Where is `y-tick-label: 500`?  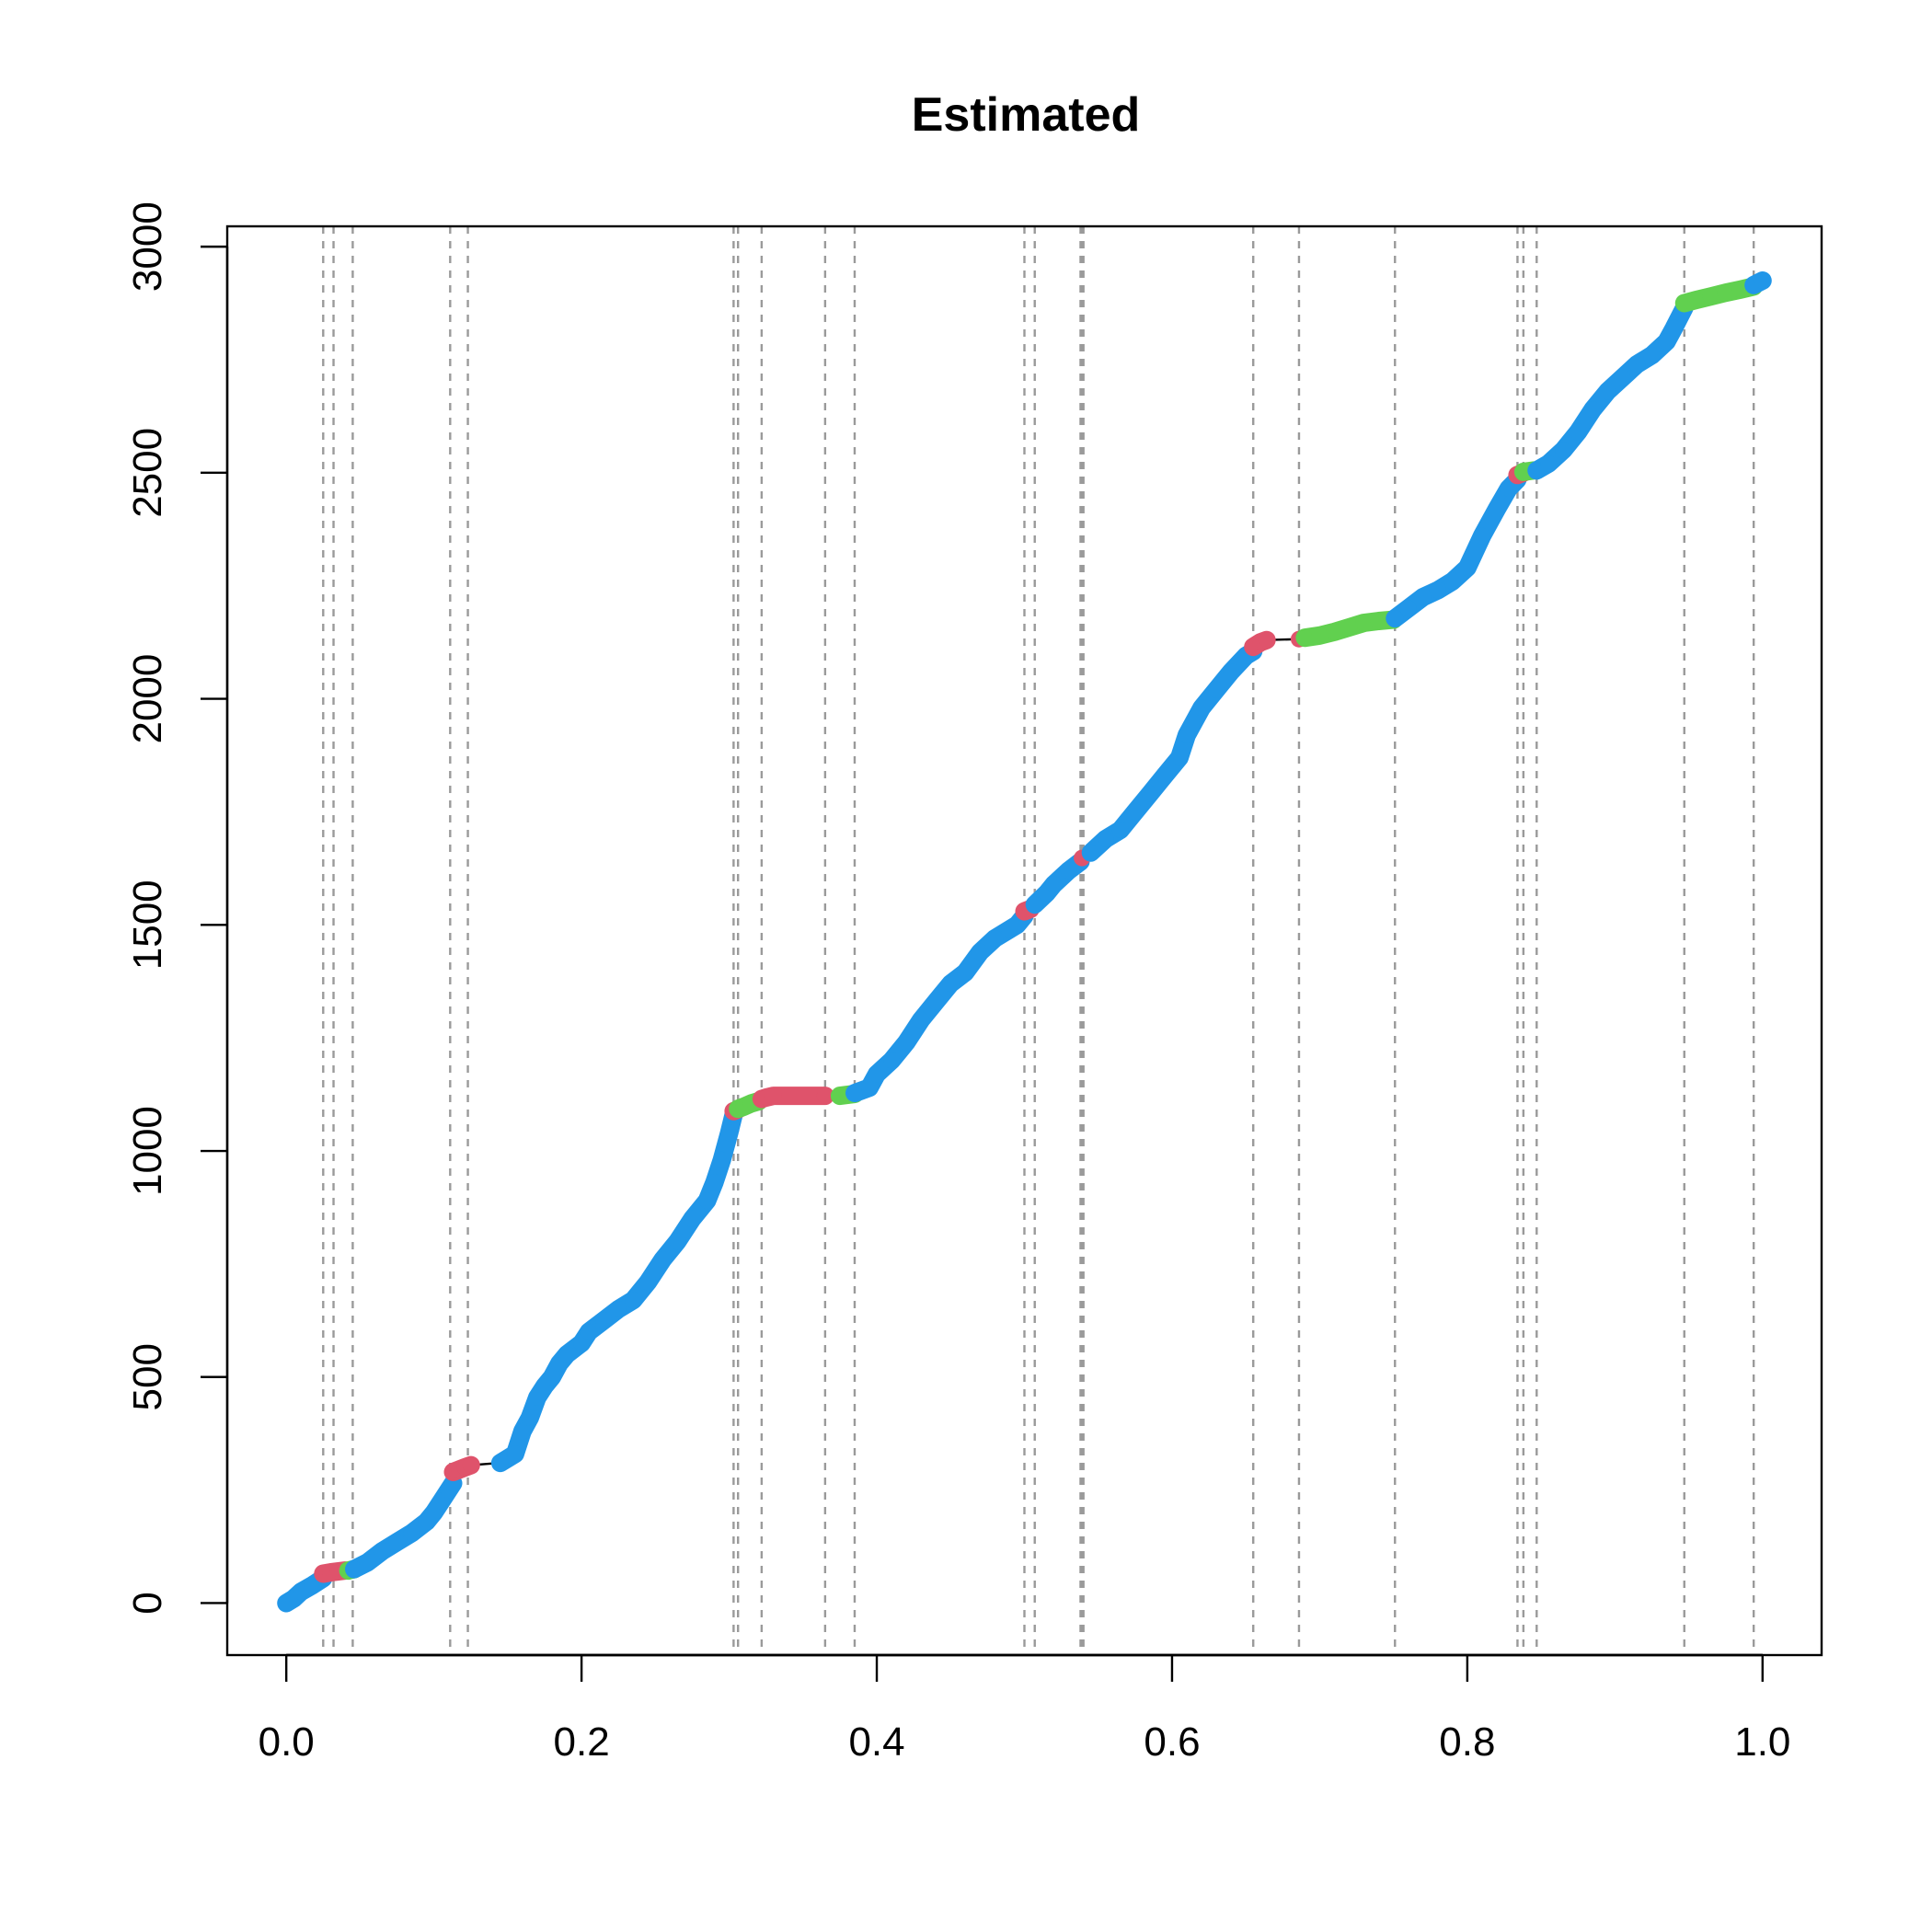
y-tick-label: 500 is located at coordinates (147, 1376).